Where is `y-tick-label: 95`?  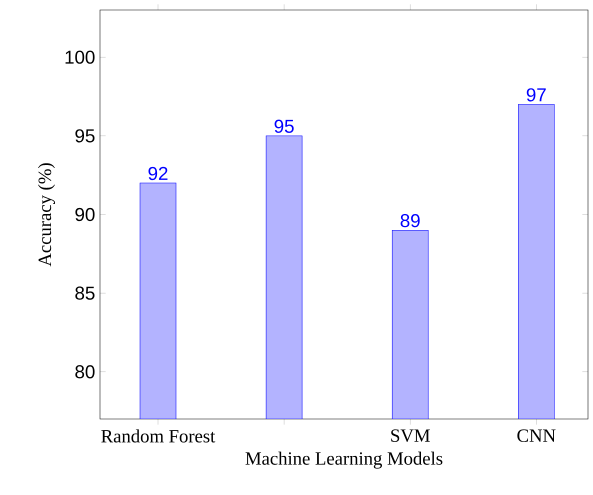 y-tick-label: 95 is located at coordinates (85, 135).